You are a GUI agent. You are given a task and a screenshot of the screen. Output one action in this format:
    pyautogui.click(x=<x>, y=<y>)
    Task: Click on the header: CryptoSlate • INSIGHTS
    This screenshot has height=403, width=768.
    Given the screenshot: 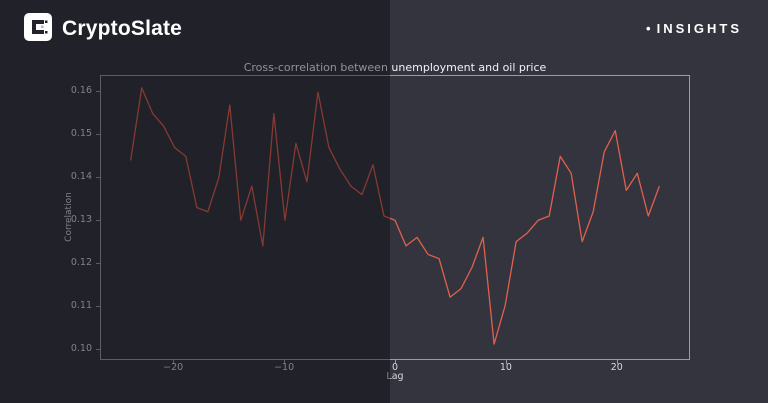 What is the action you would take?
    pyautogui.click(x=384, y=28)
    